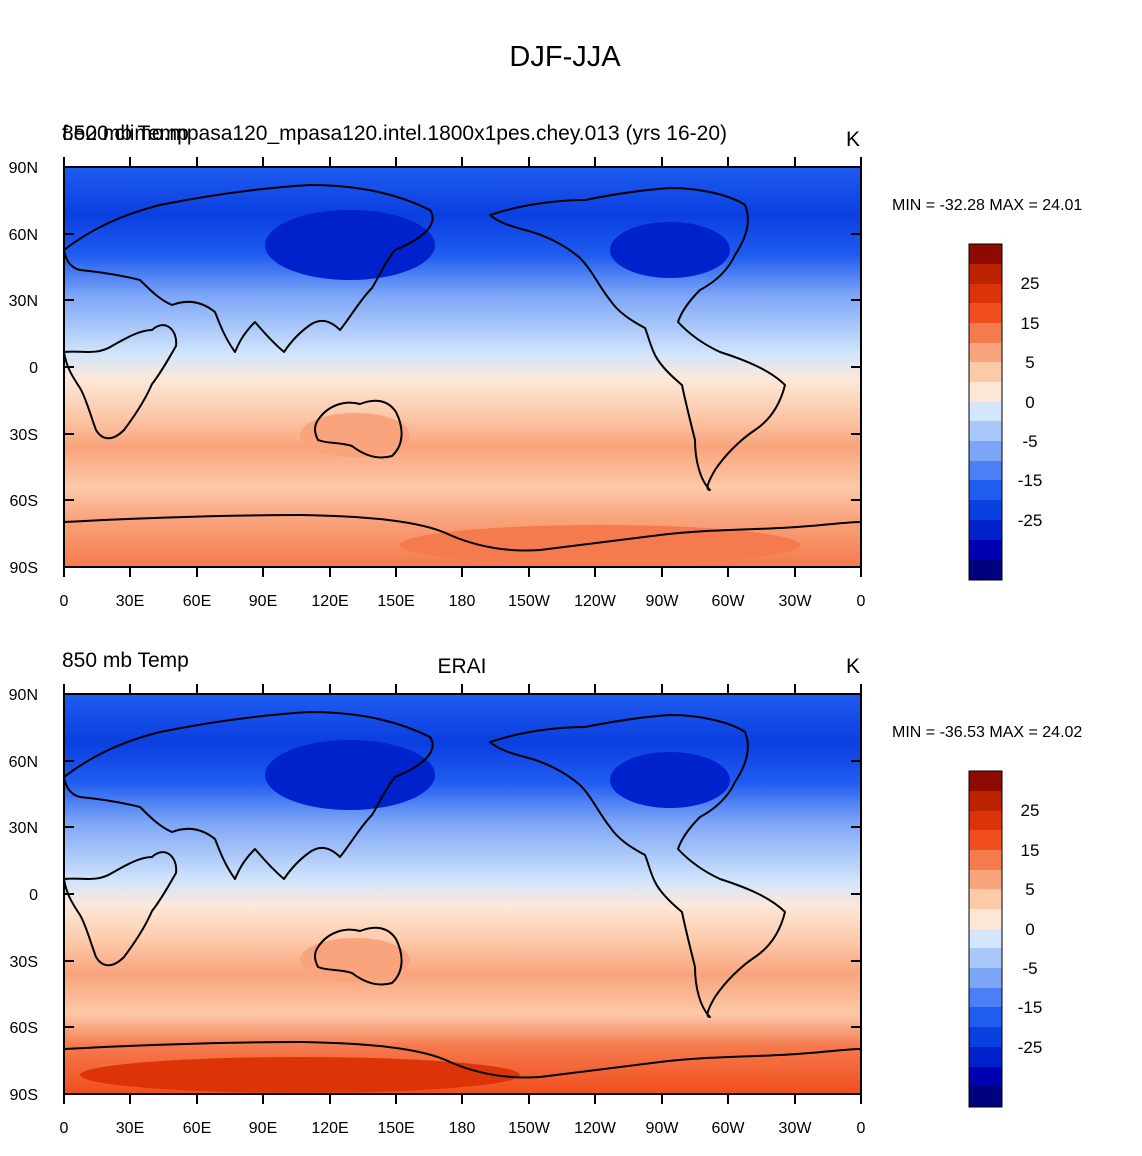 The height and width of the screenshot is (1156, 1142). What do you see at coordinates (23, 235) in the screenshot?
I see `lat-label: 60N` at bounding box center [23, 235].